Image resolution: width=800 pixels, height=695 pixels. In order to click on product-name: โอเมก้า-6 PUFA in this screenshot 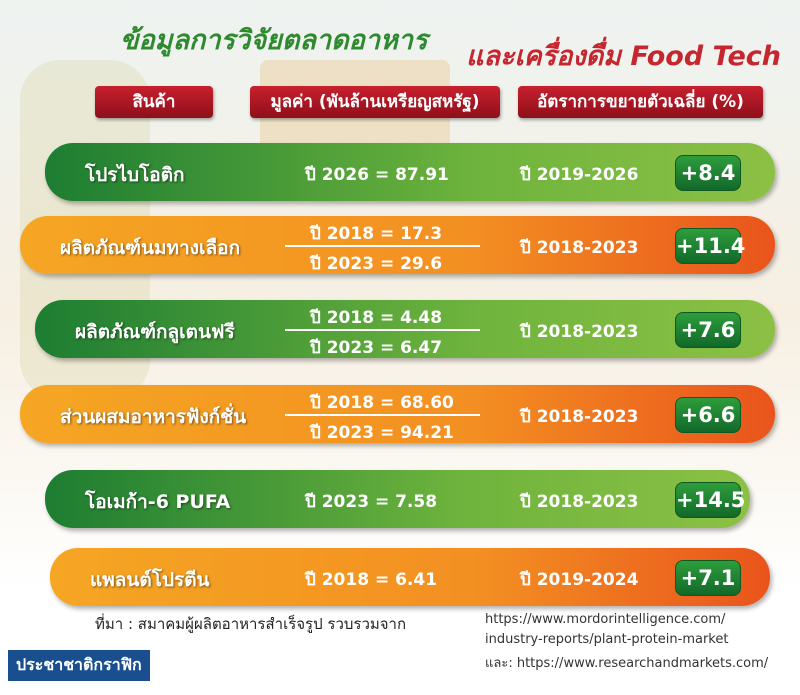, I will do `click(158, 502)`.